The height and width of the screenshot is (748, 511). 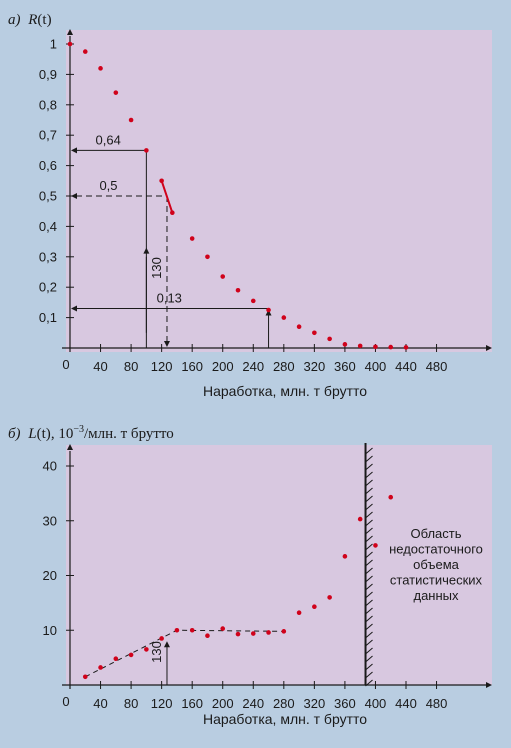 I want to click on chart-b-interval-label: 130, so click(x=156, y=652).